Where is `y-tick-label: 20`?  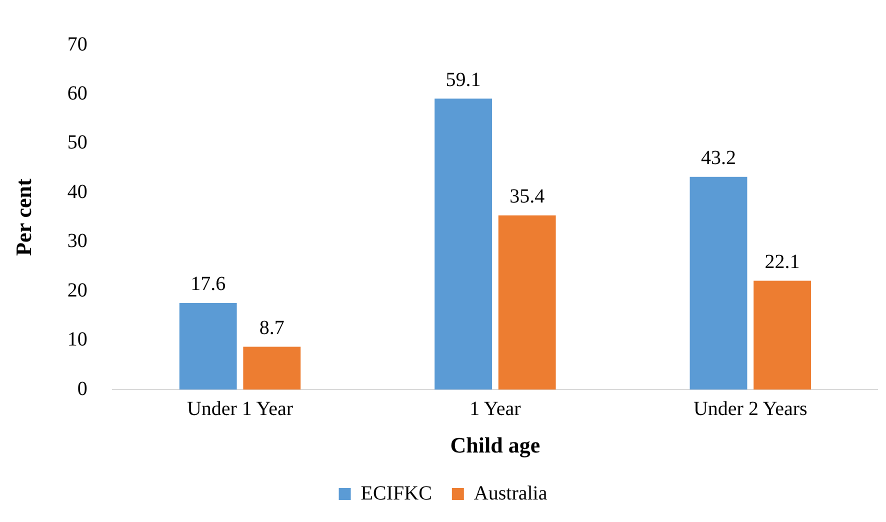 y-tick-label: 20 is located at coordinates (77, 290).